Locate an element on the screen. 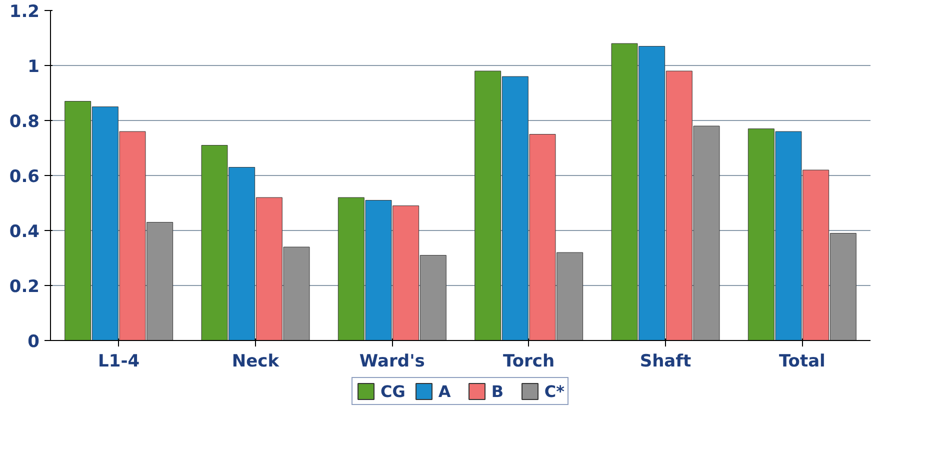 The width and height of the screenshot is (929, 455). y-tick-label: 0.6 is located at coordinates (24, 177).